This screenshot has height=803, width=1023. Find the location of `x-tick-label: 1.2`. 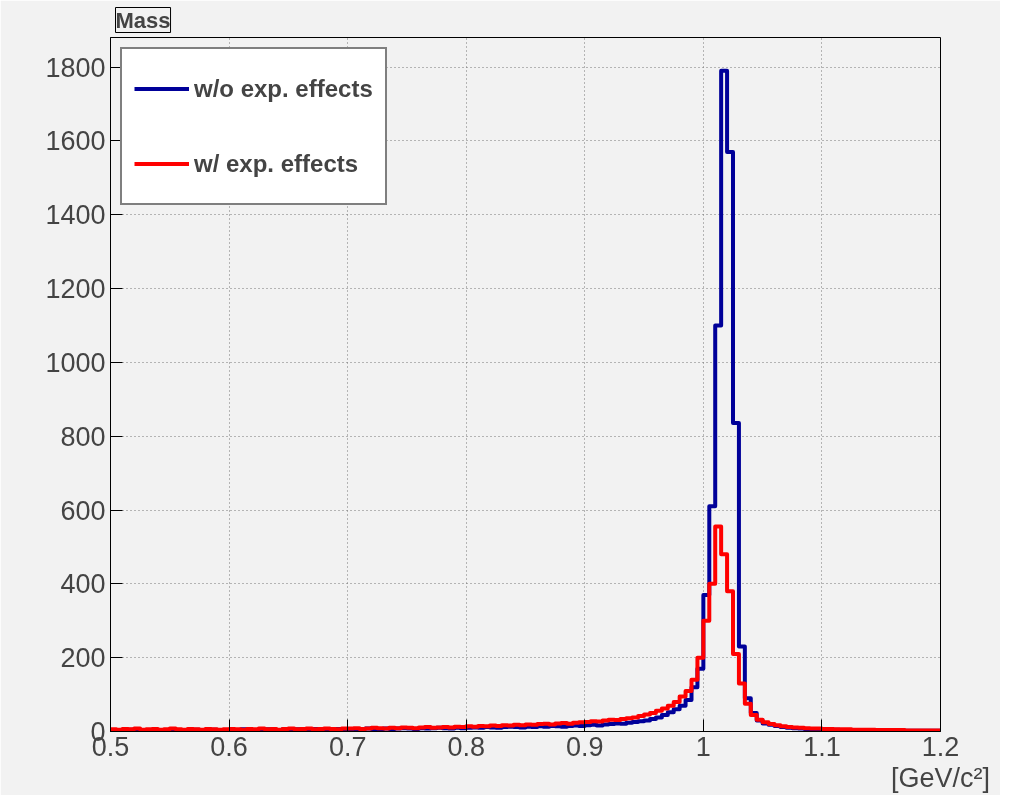

x-tick-label: 1.2 is located at coordinates (940, 746).